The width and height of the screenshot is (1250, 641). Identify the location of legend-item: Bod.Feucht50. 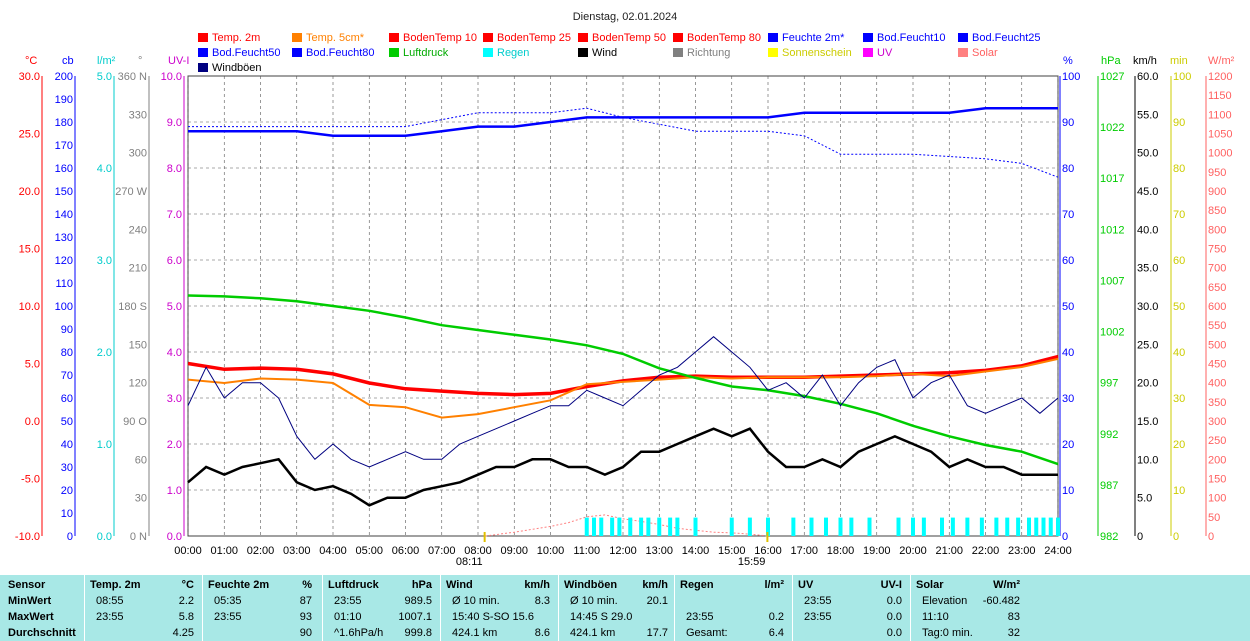
(239, 53).